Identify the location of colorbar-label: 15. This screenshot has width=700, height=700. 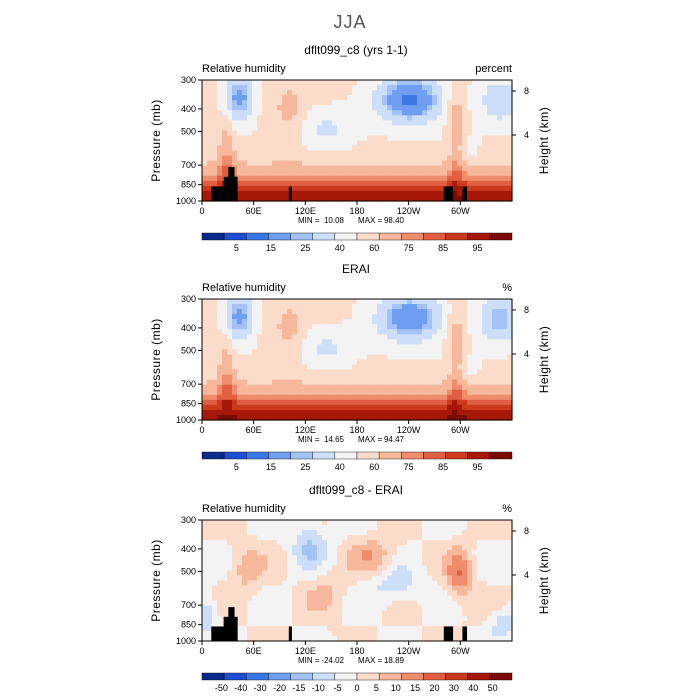
(271, 248).